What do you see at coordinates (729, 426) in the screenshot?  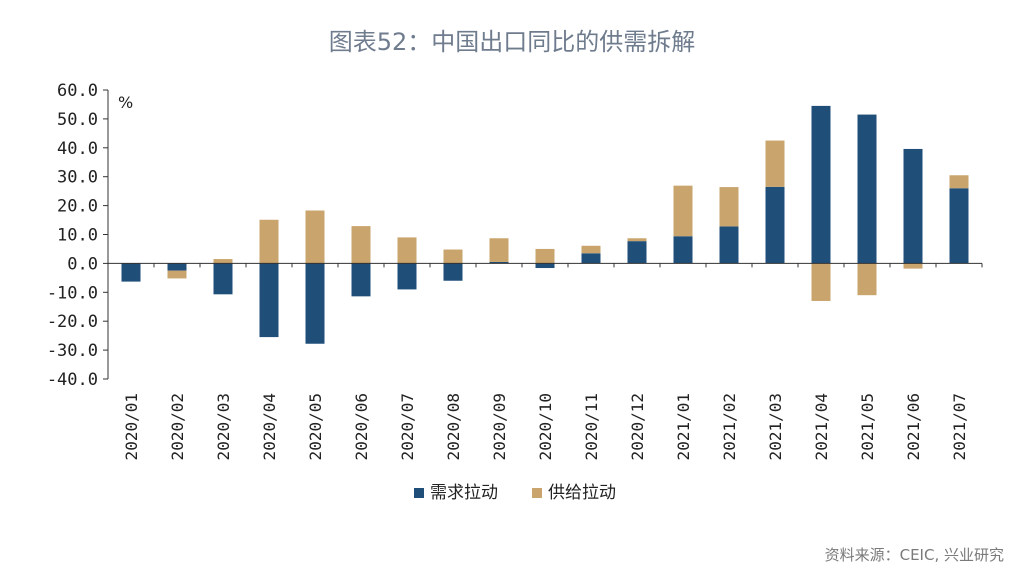 I see `x-tick-label: 2021/02` at bounding box center [729, 426].